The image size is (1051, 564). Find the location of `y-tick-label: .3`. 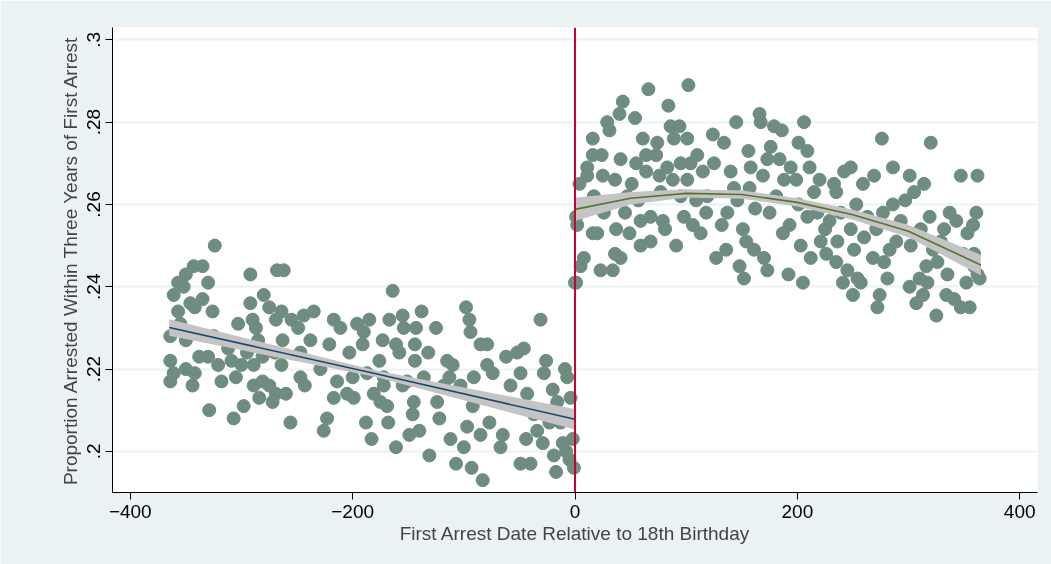

y-tick-label: .3 is located at coordinates (94, 39).